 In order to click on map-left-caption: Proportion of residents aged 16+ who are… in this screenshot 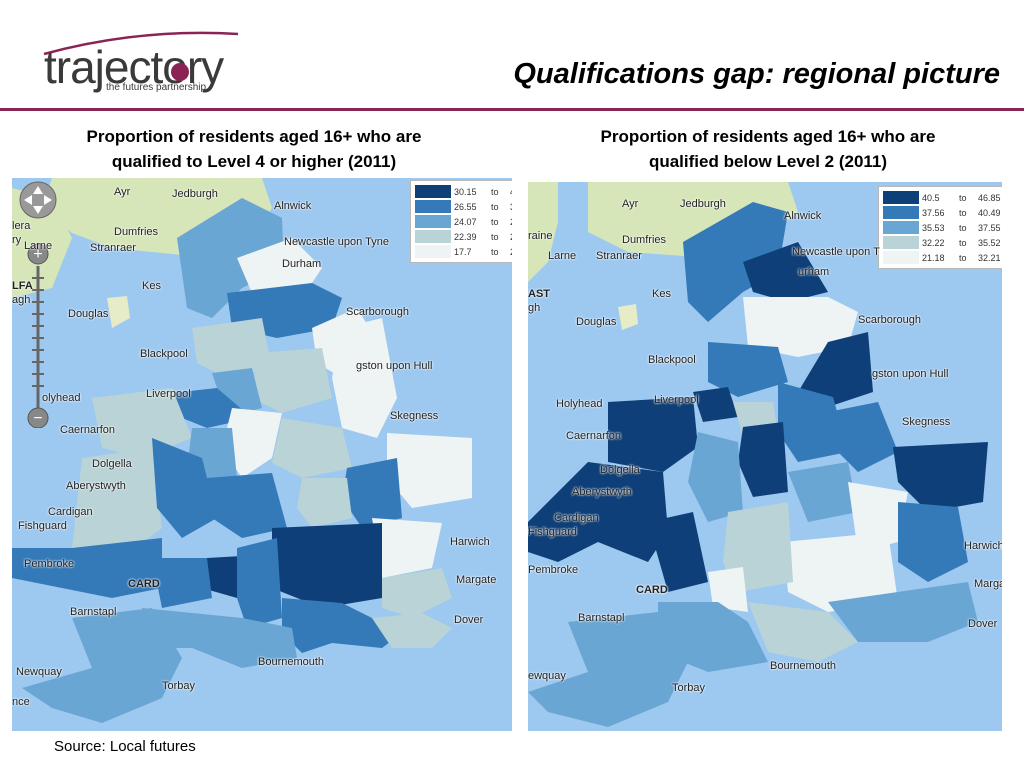, I will do `click(254, 149)`.